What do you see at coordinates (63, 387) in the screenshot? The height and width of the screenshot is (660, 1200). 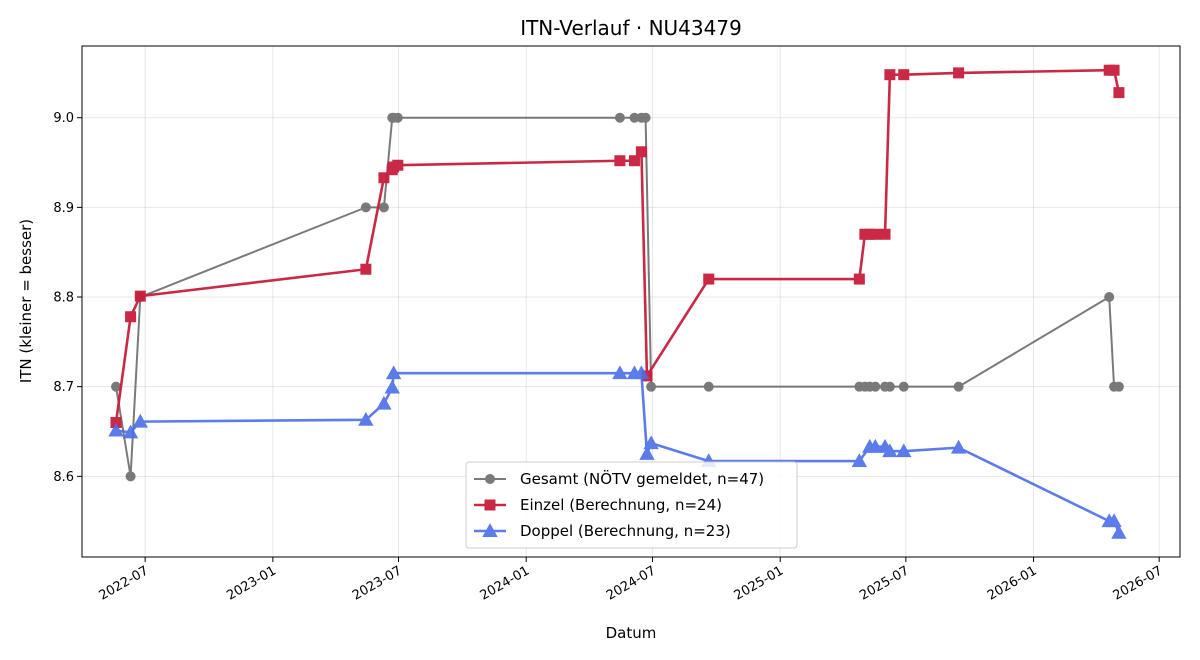 I see `y-tick-label: 8.7` at bounding box center [63, 387].